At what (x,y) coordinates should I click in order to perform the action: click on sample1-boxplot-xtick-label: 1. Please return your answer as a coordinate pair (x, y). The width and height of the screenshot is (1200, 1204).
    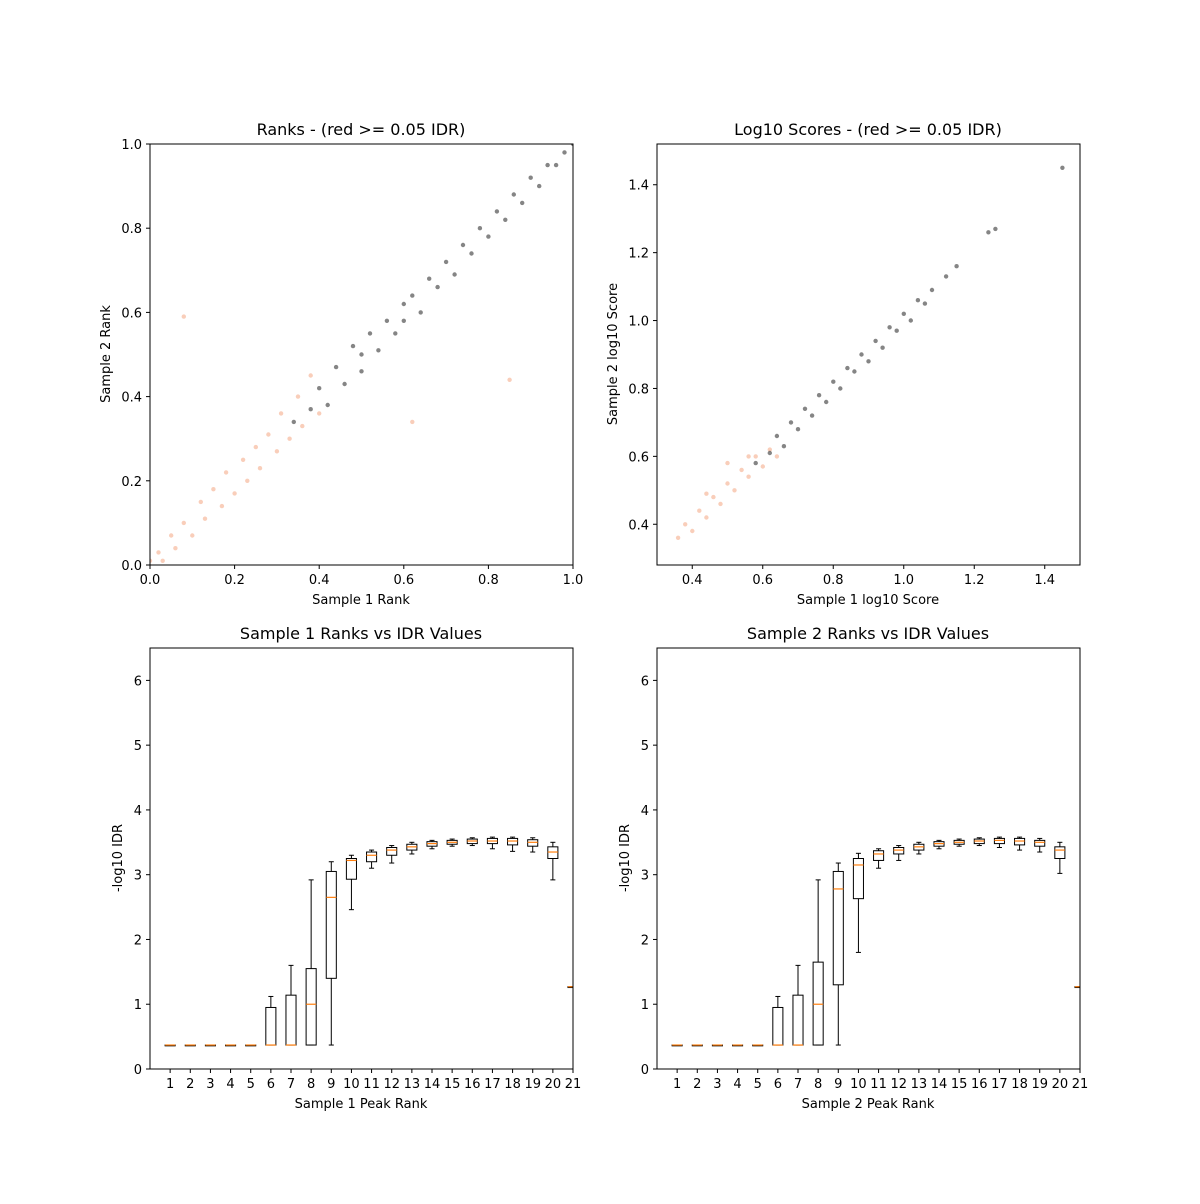
    Looking at the image, I should click on (170, 1084).